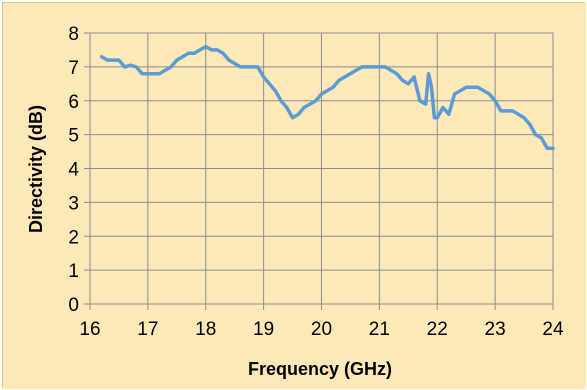  What do you see at coordinates (73, 305) in the screenshot?
I see `y-tick-label: 0` at bounding box center [73, 305].